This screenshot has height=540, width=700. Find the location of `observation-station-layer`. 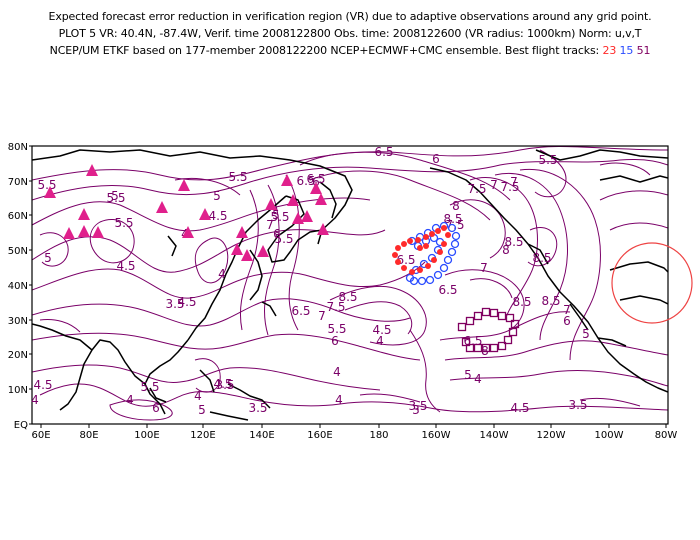

observation-station-layer is located at coordinates (186, 212).